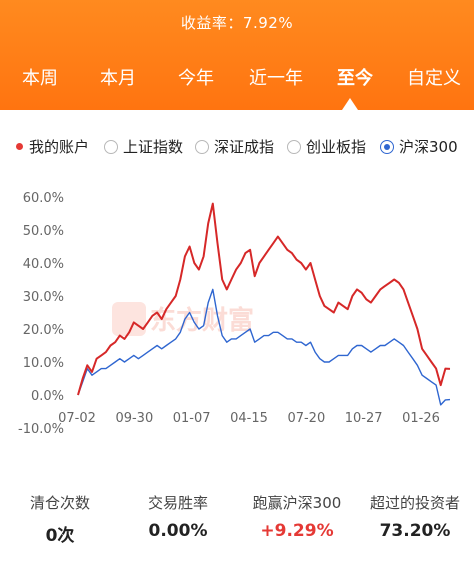 The height and width of the screenshot is (564, 474). I want to click on y-tick-label: 10.0%, so click(43, 363).